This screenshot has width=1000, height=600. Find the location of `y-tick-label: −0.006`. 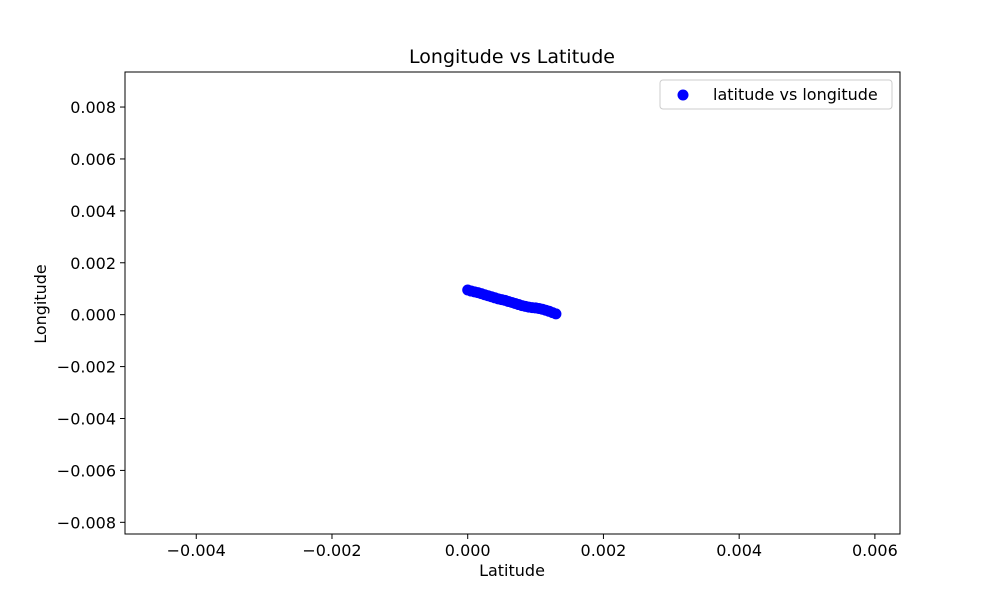

y-tick-label: −0.006 is located at coordinates (86, 470).